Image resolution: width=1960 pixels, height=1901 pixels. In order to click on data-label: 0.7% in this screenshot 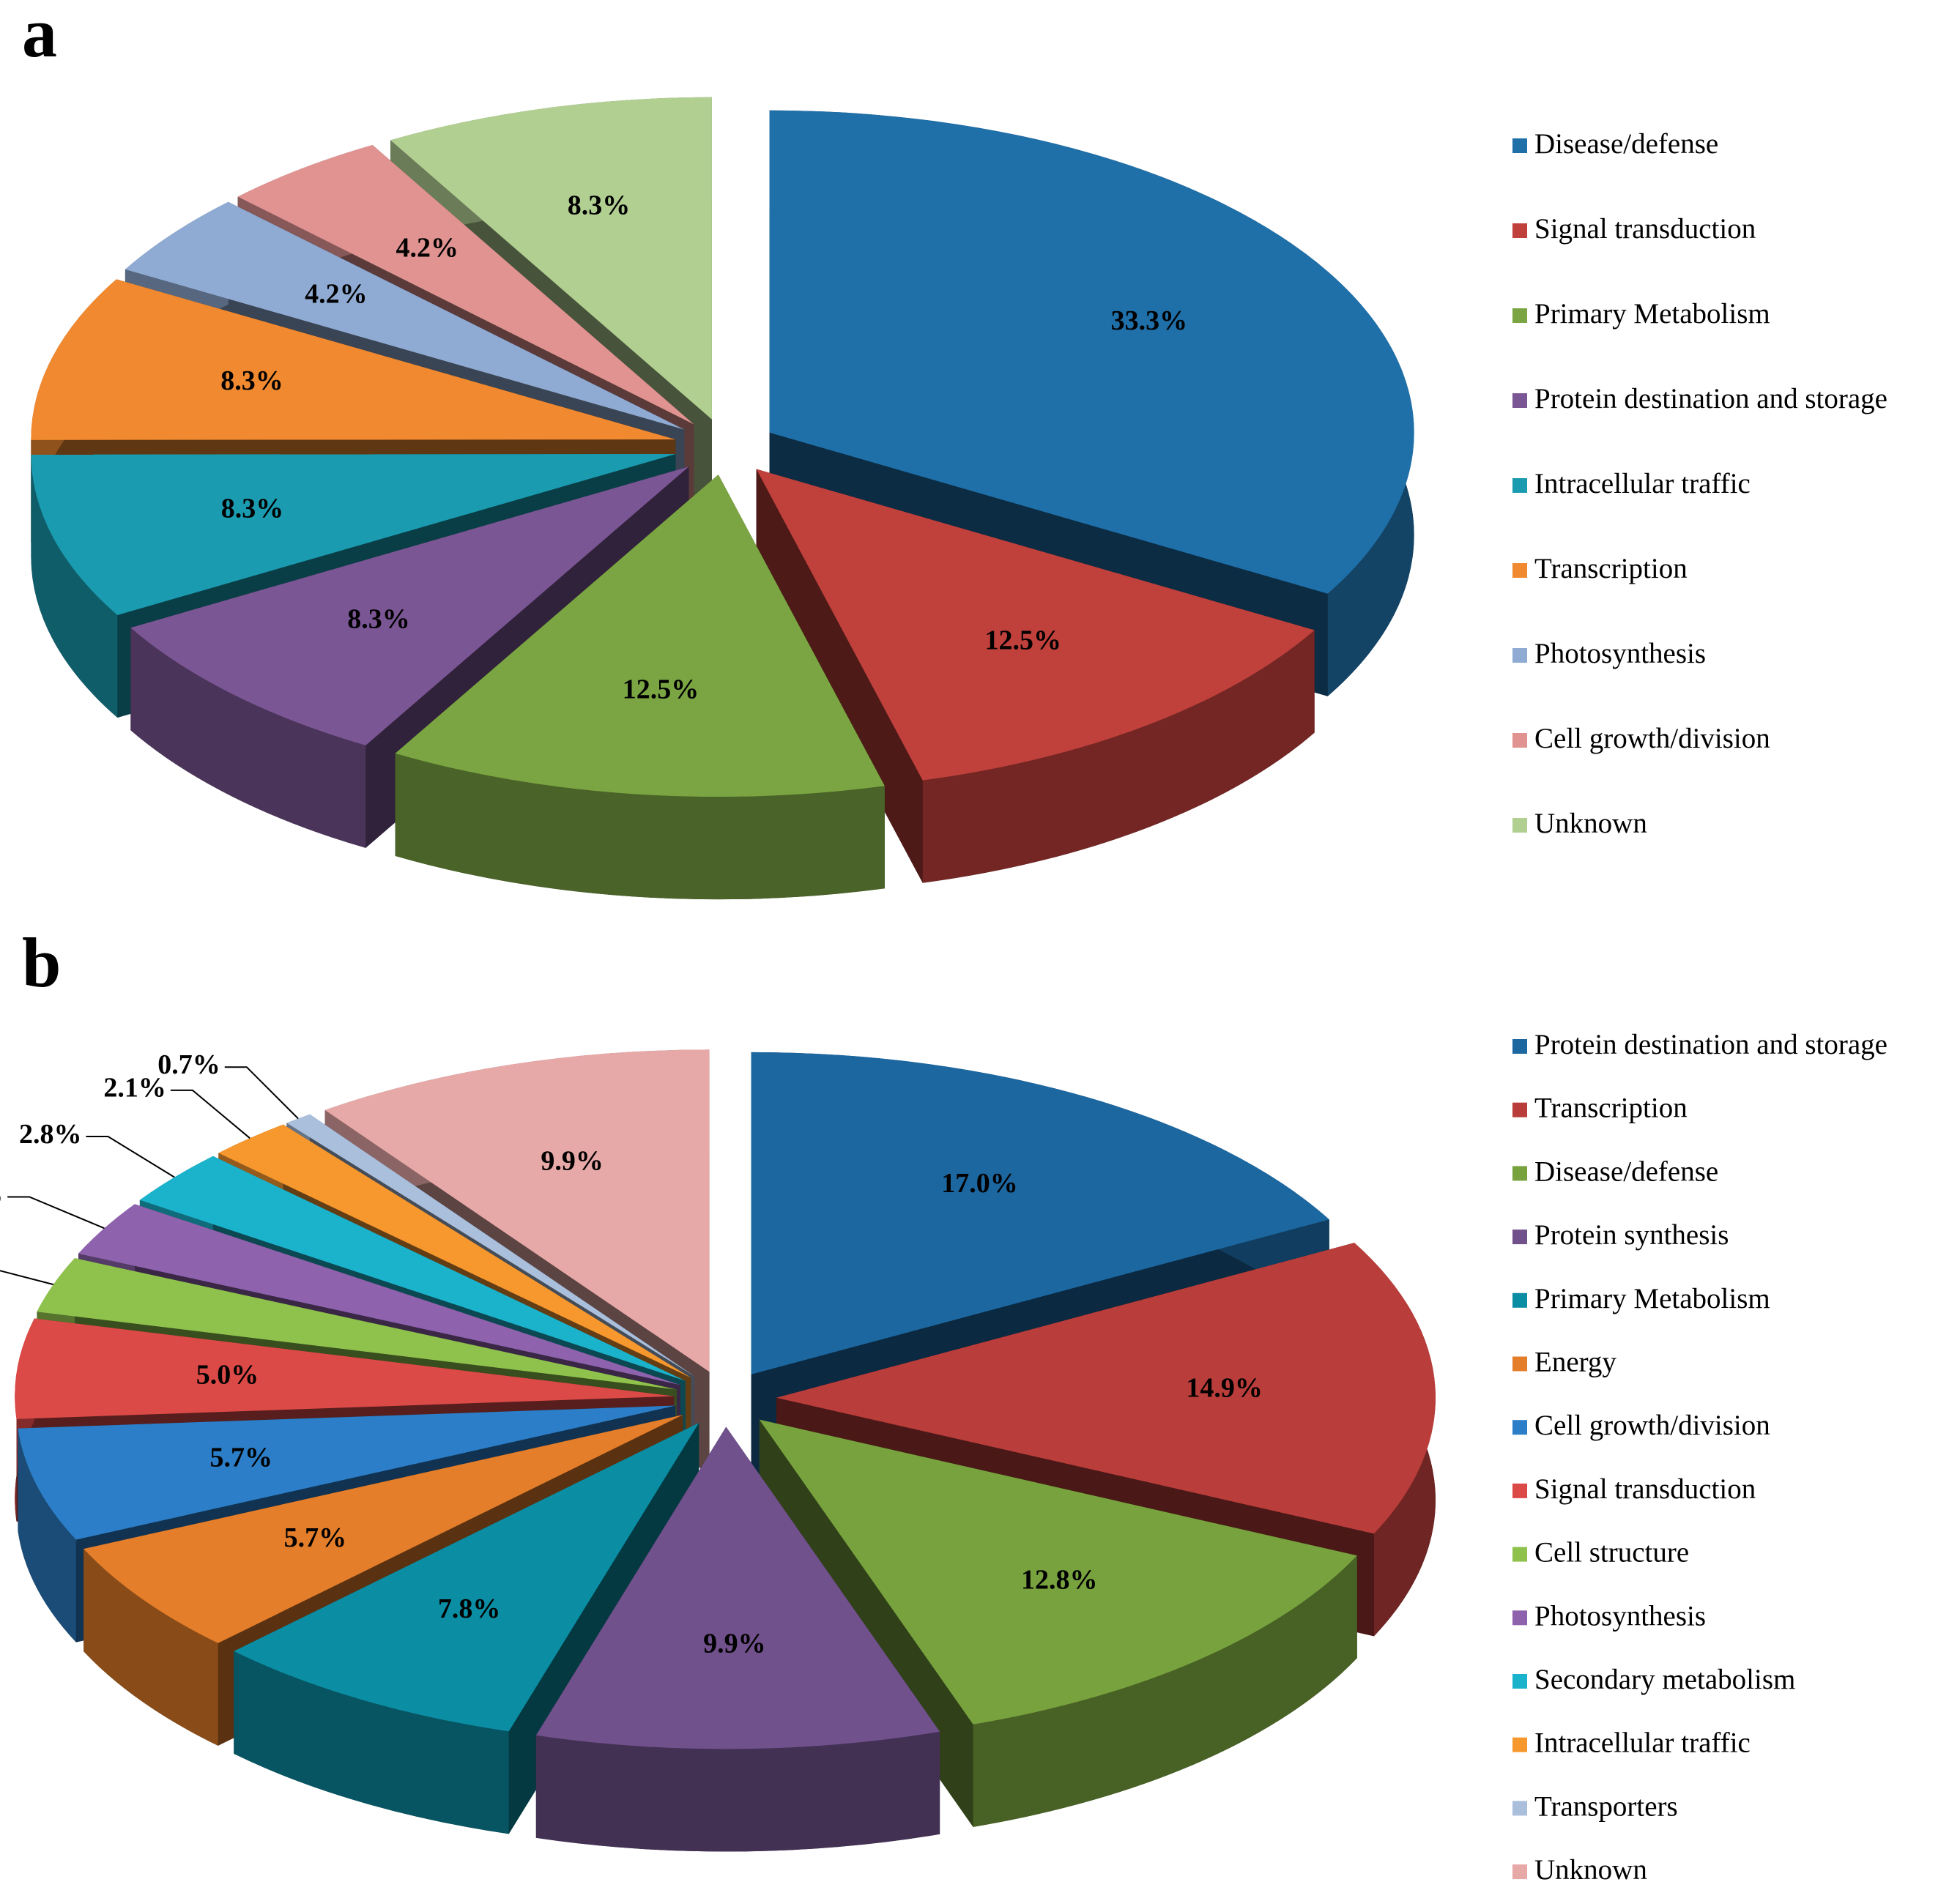, I will do `click(188, 1064)`.